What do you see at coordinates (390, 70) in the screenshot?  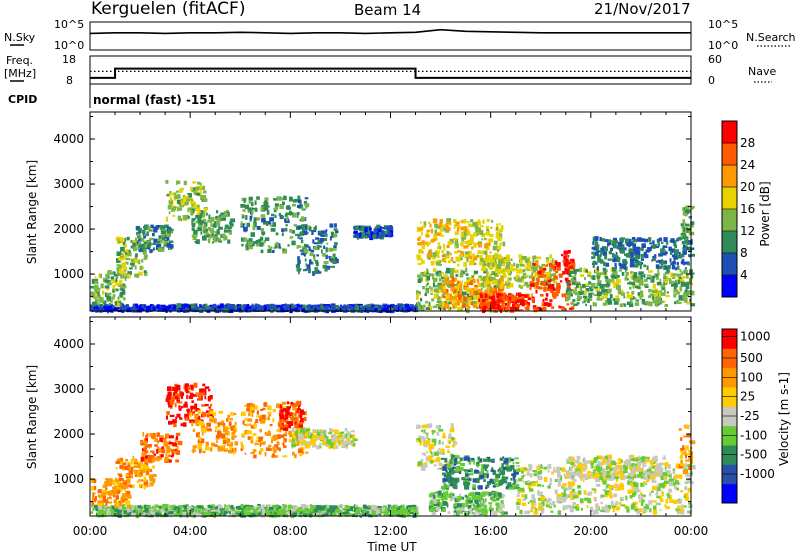 I see `freq-panel-frame` at bounding box center [390, 70].